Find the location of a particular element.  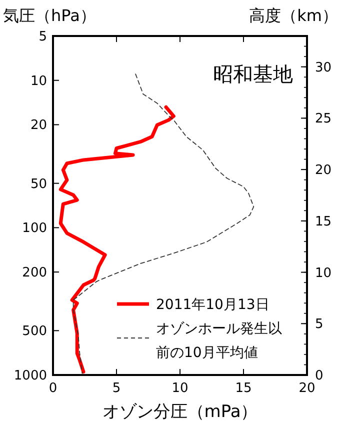

y-tick-label: 100 is located at coordinates (34, 228).